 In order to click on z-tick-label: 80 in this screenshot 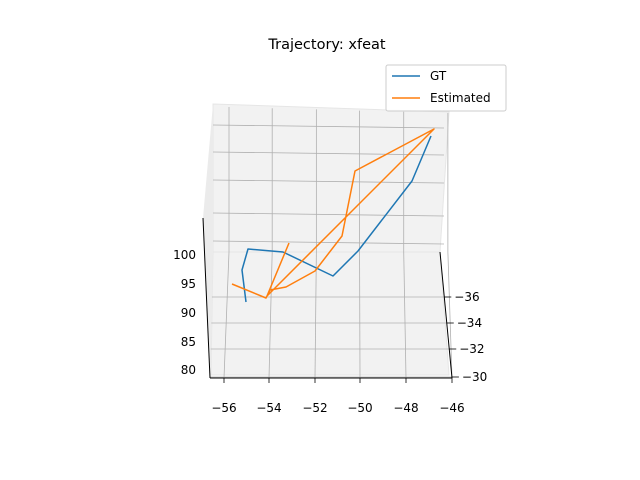, I will do `click(188, 370)`.